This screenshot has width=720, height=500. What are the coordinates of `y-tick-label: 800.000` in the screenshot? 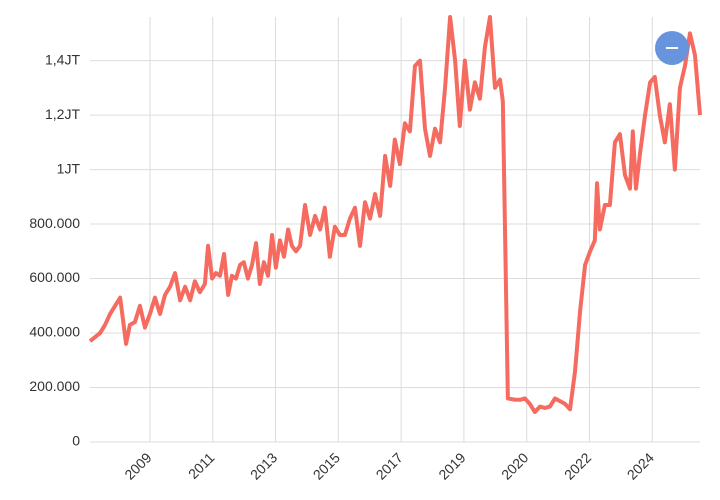 It's located at (54, 223).